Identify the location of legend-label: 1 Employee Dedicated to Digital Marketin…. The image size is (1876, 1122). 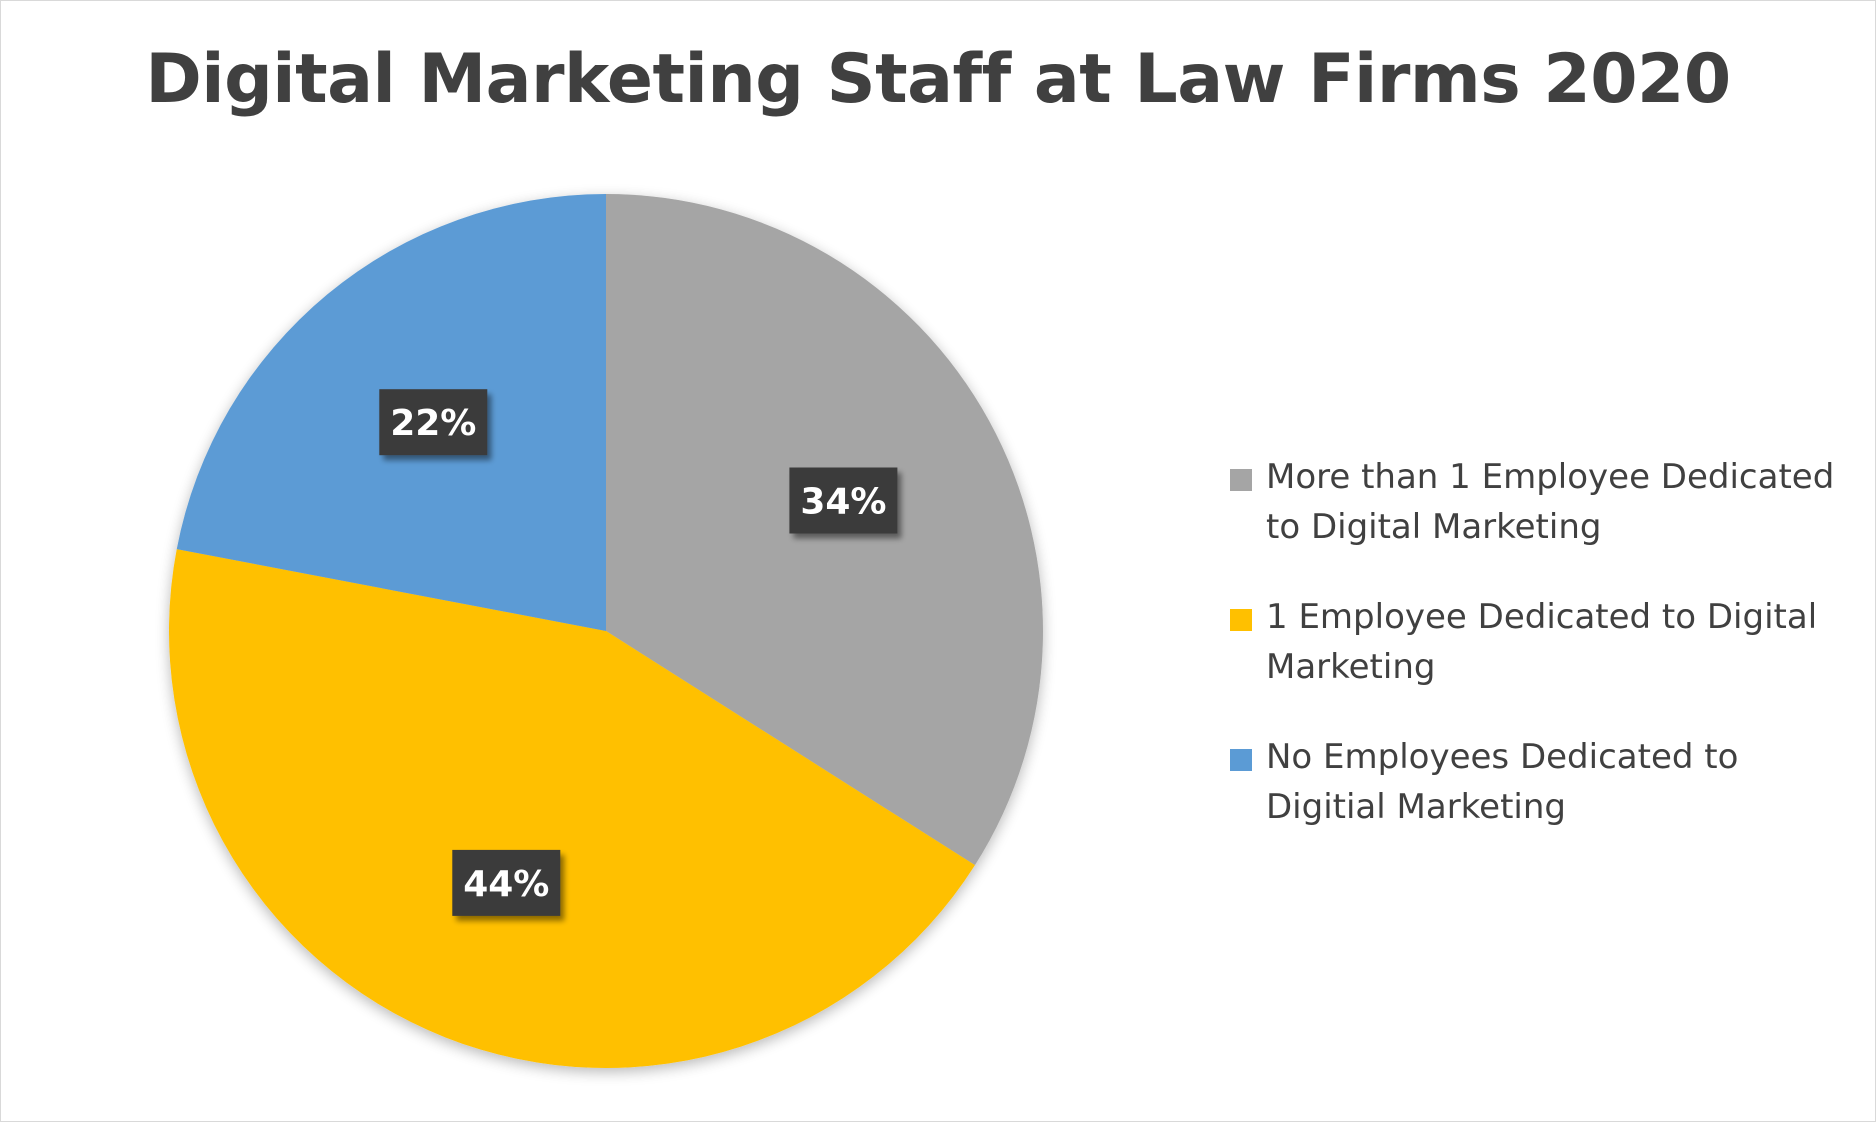
(1542, 642).